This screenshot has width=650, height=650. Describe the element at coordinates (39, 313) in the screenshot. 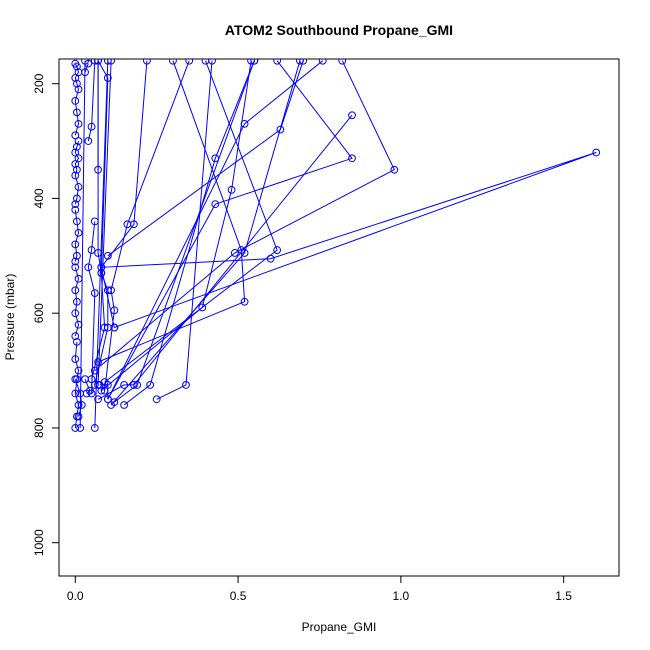

I see `y-tick-label: 600` at that location.